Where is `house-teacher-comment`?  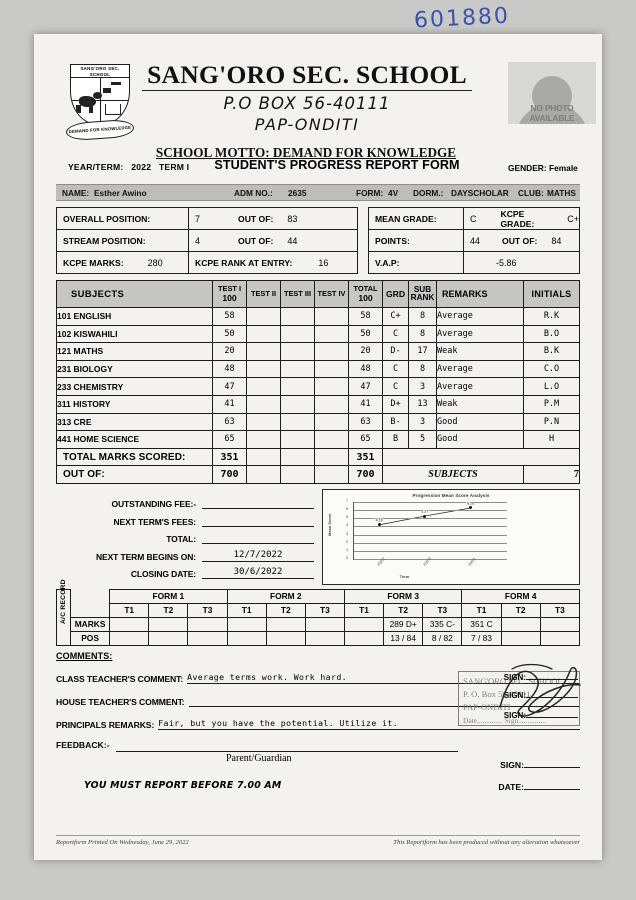
house-teacher-comment is located at coordinates (384, 706).